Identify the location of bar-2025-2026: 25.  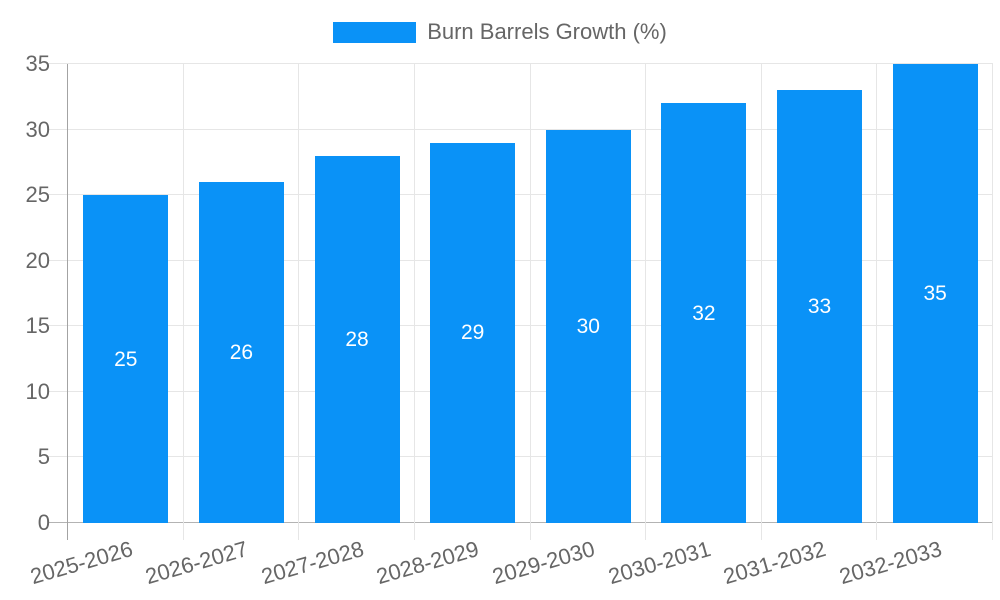
(126, 359).